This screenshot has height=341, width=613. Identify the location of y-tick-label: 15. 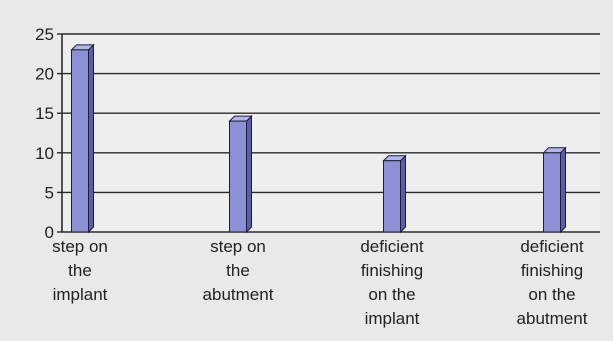
(44, 113).